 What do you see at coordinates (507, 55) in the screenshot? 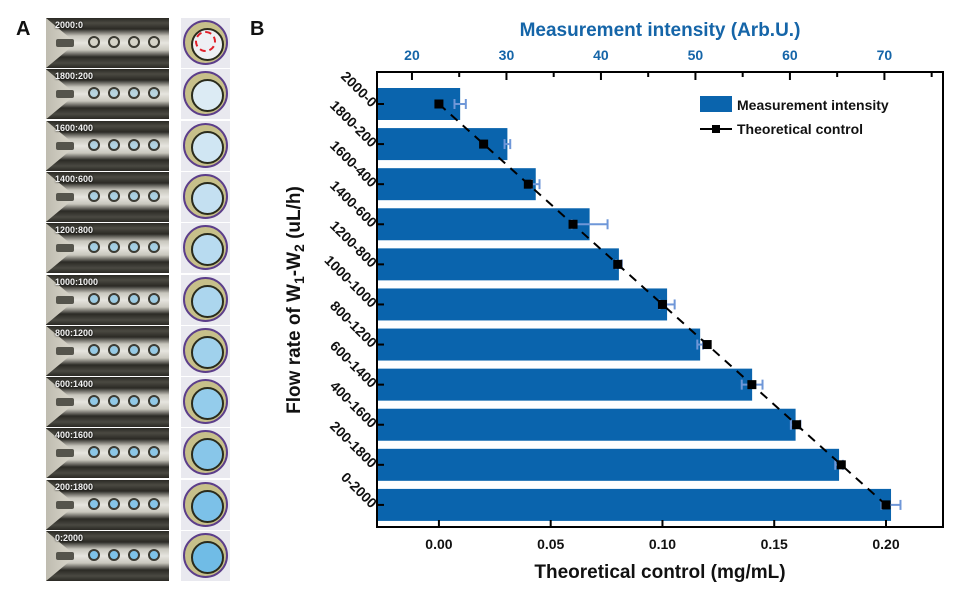
I see `top-axis-tick-label: 30` at bounding box center [507, 55].